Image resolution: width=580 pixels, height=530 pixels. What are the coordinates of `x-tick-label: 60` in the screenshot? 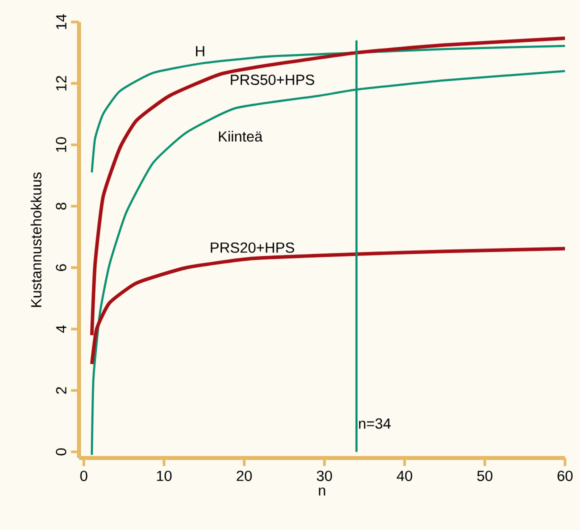 It's located at (565, 476).